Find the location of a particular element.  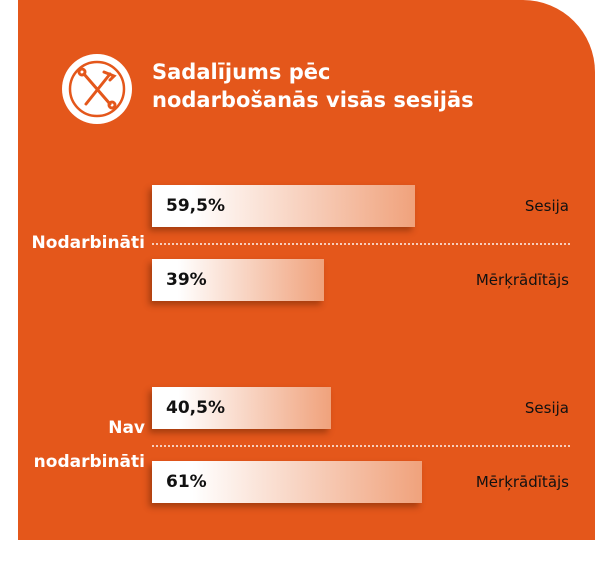

value-label: 61% is located at coordinates (186, 482).